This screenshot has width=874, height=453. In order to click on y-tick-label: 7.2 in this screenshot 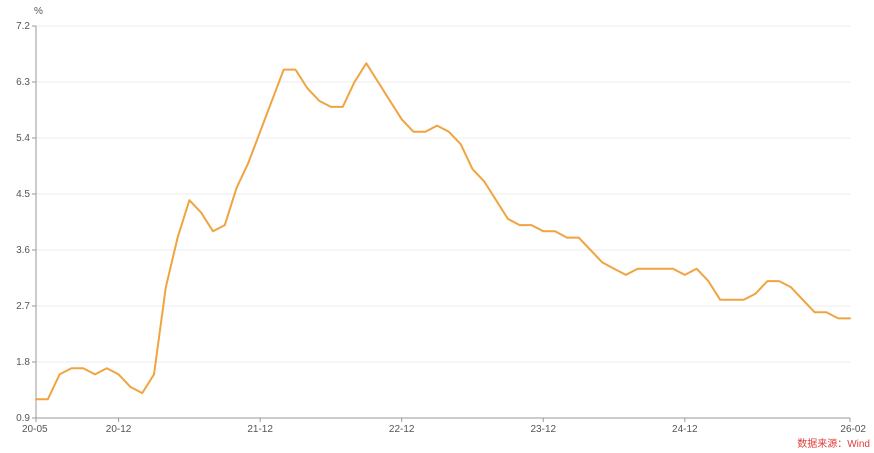, I will do `click(23, 26)`.